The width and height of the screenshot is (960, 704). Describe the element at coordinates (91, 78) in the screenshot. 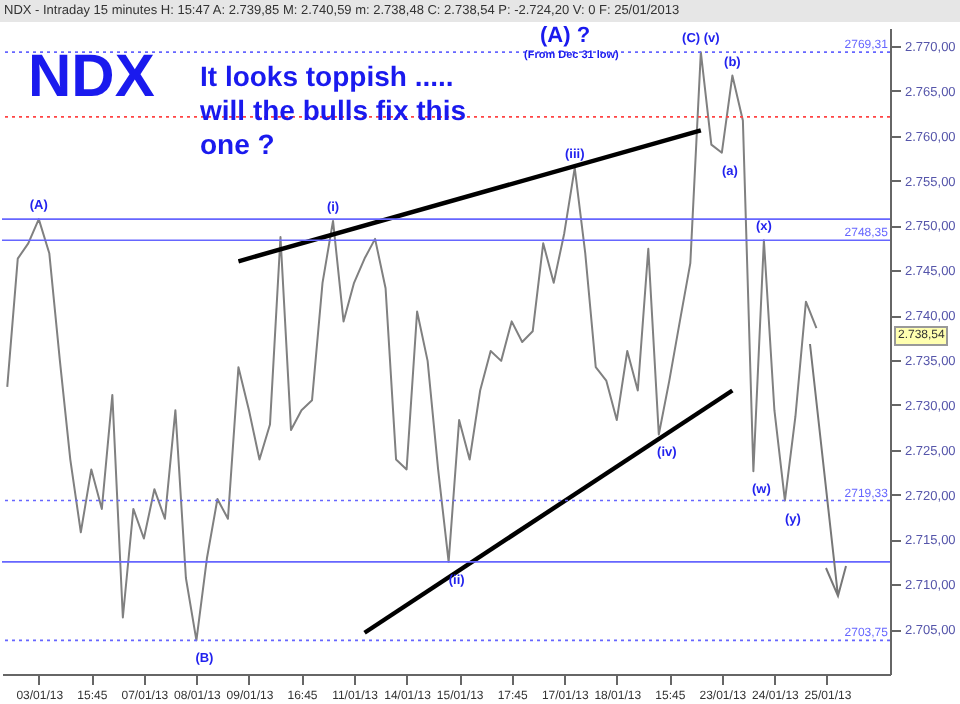

I see `chart-title: NDX` at that location.